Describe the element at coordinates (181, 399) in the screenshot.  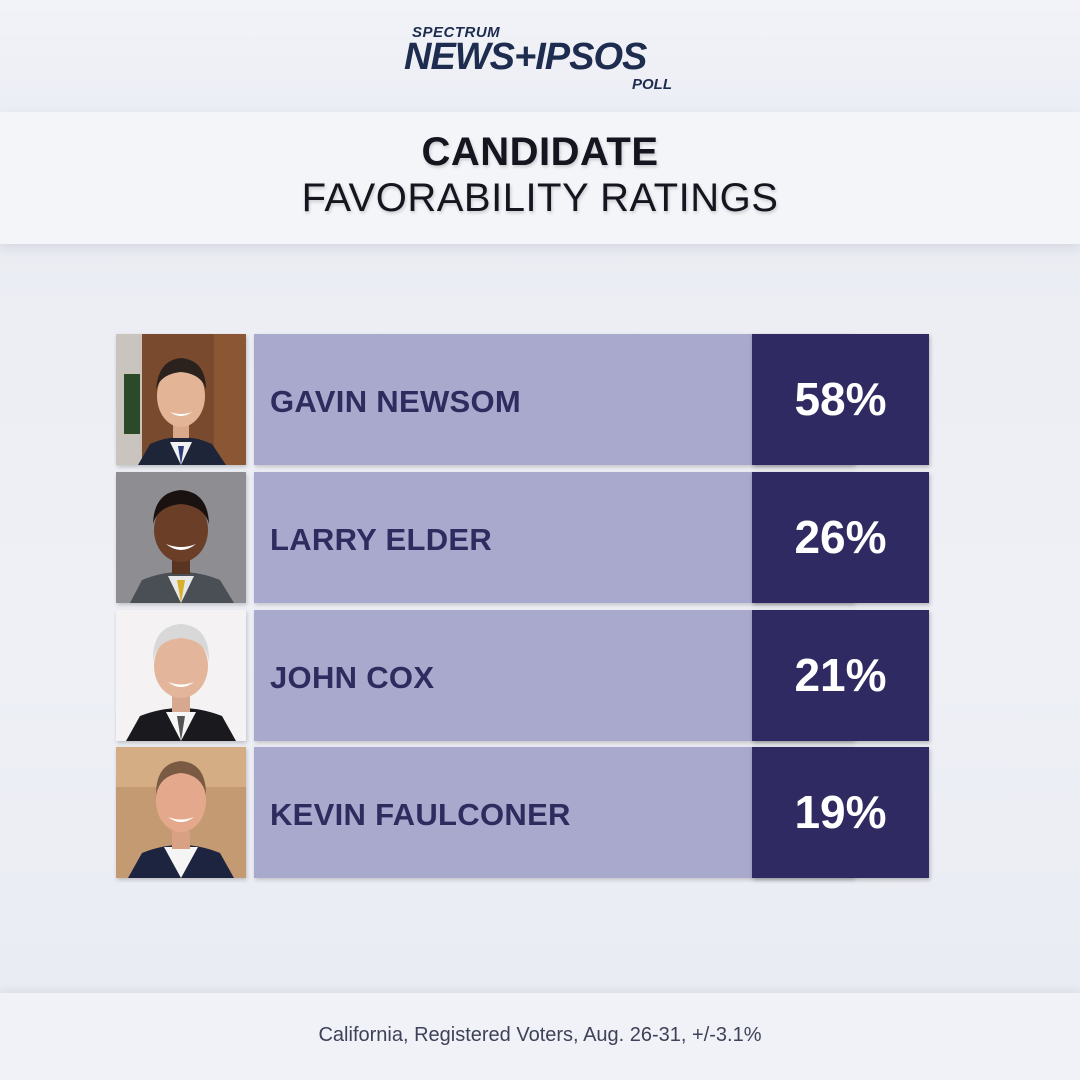
I see `candidate-photo-newsom` at that location.